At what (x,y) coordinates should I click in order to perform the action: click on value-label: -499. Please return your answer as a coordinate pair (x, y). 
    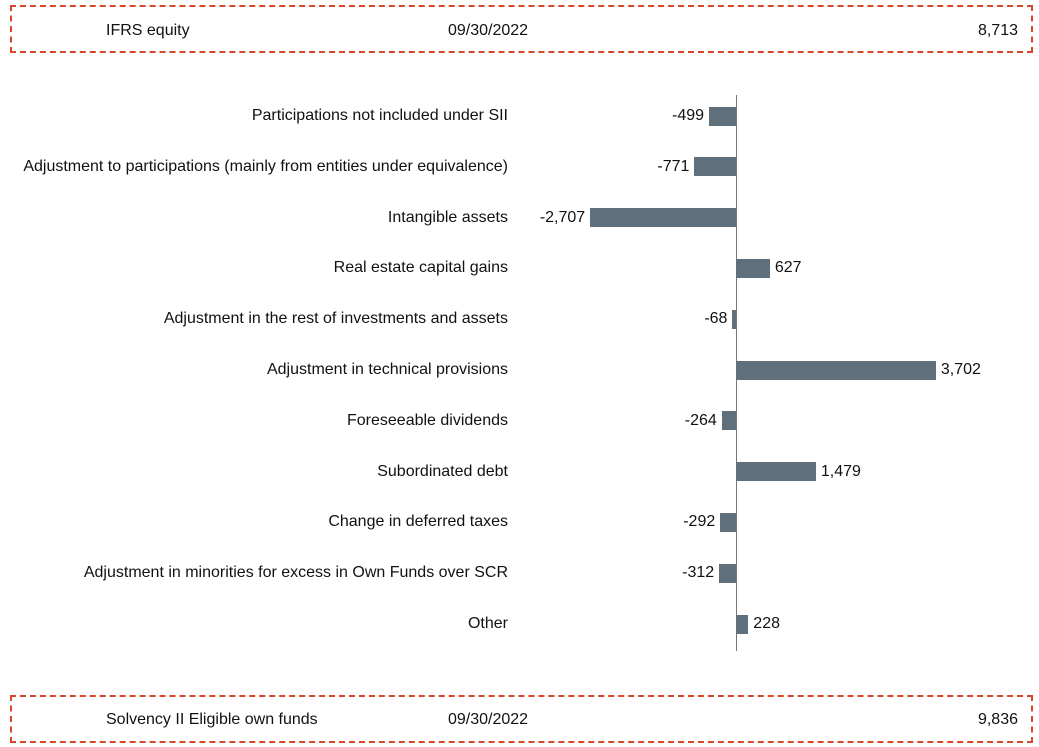
    Looking at the image, I should click on (688, 115).